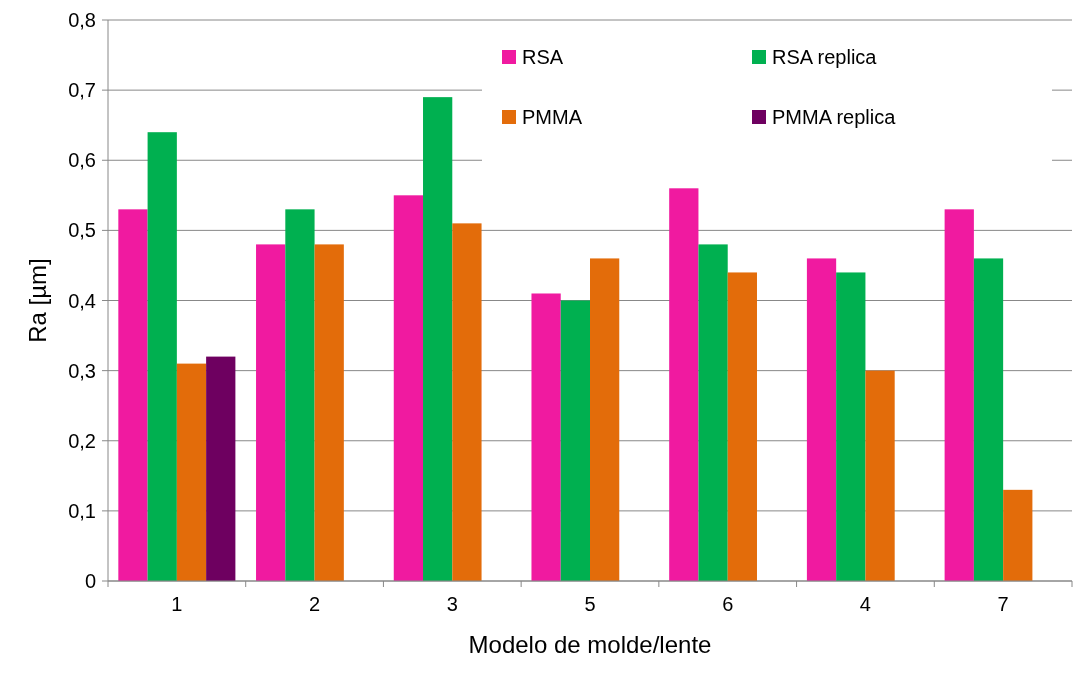 This screenshot has width=1092, height=679. Describe the element at coordinates (825, 57) in the screenshot. I see `legend-label: RSA replica` at that location.